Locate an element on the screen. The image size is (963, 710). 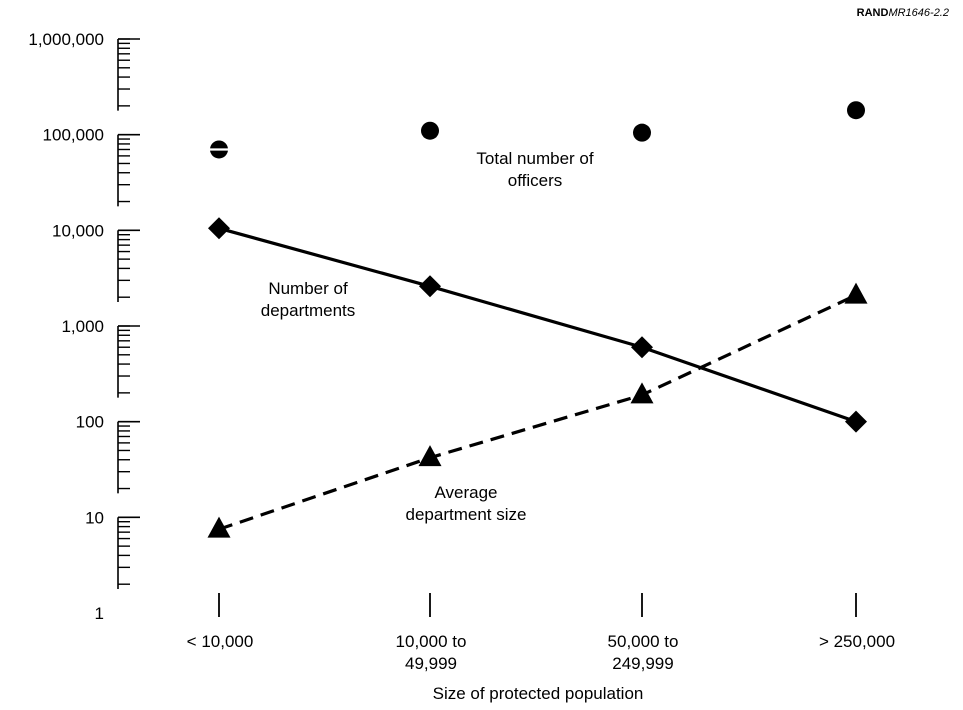
series-label: Number of departments is located at coordinates (308, 299).